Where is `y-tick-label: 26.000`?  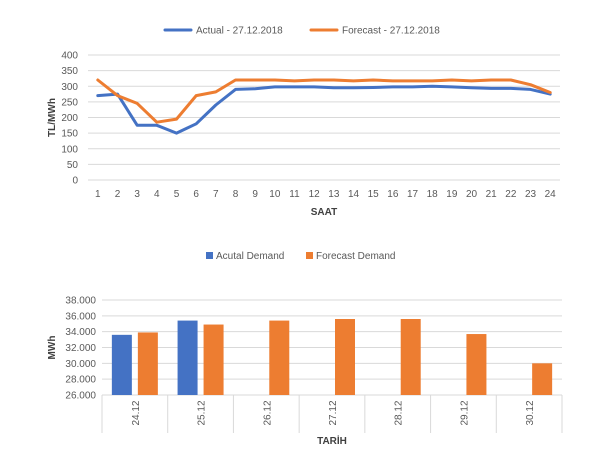 y-tick-label: 26.000 is located at coordinates (80, 396).